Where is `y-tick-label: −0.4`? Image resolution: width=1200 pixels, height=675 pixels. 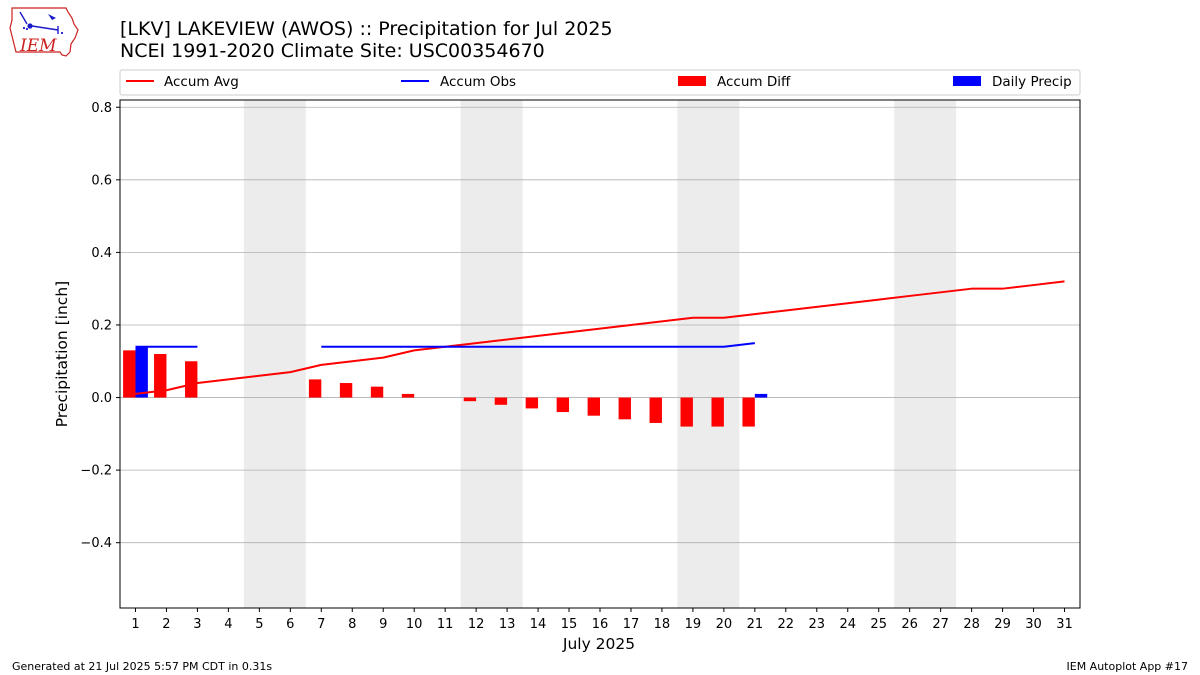
y-tick-label: −0.4 is located at coordinates (96, 543).